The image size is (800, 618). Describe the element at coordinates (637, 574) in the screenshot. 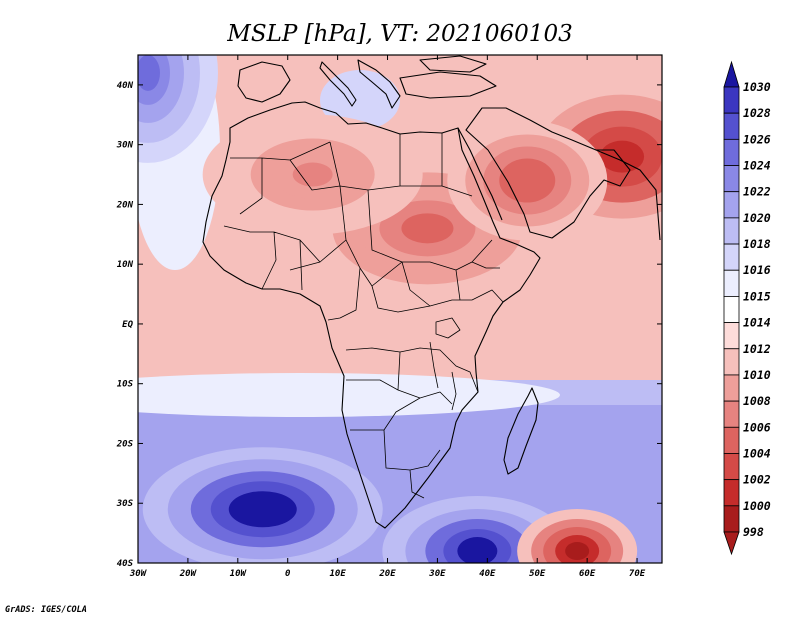

I see `lon-tick-label: 70E` at that location.